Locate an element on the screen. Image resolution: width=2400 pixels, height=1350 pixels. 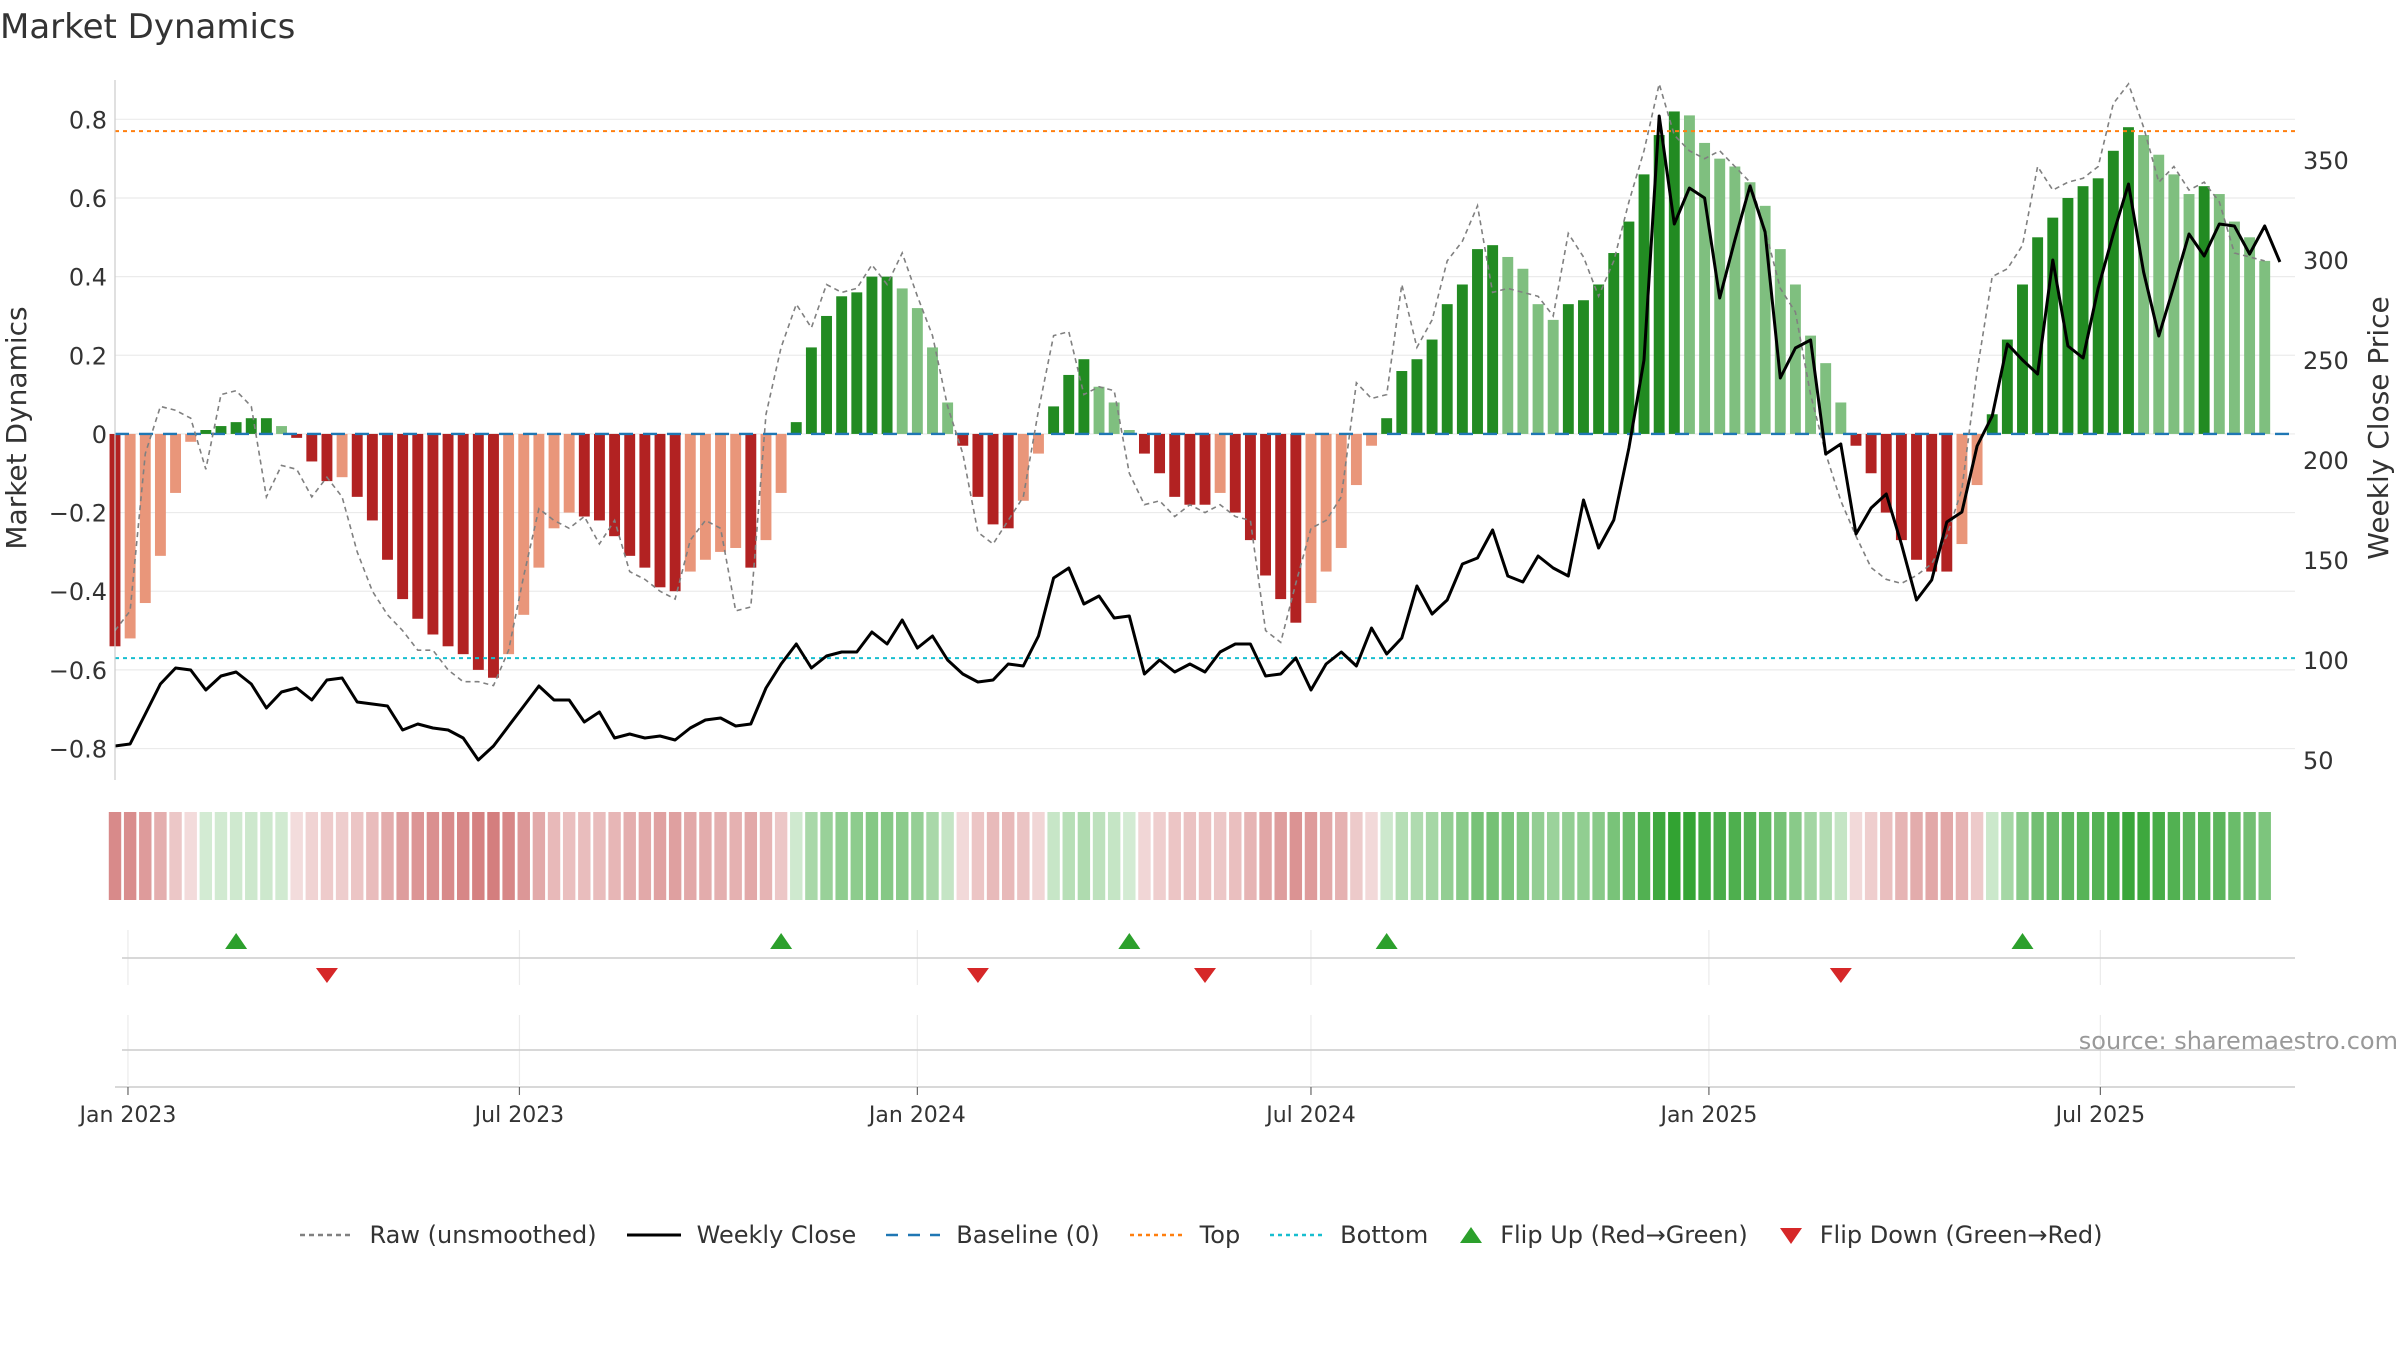
legend-item: Flip Up (Red→Green) is located at coordinates (1602, 1235).